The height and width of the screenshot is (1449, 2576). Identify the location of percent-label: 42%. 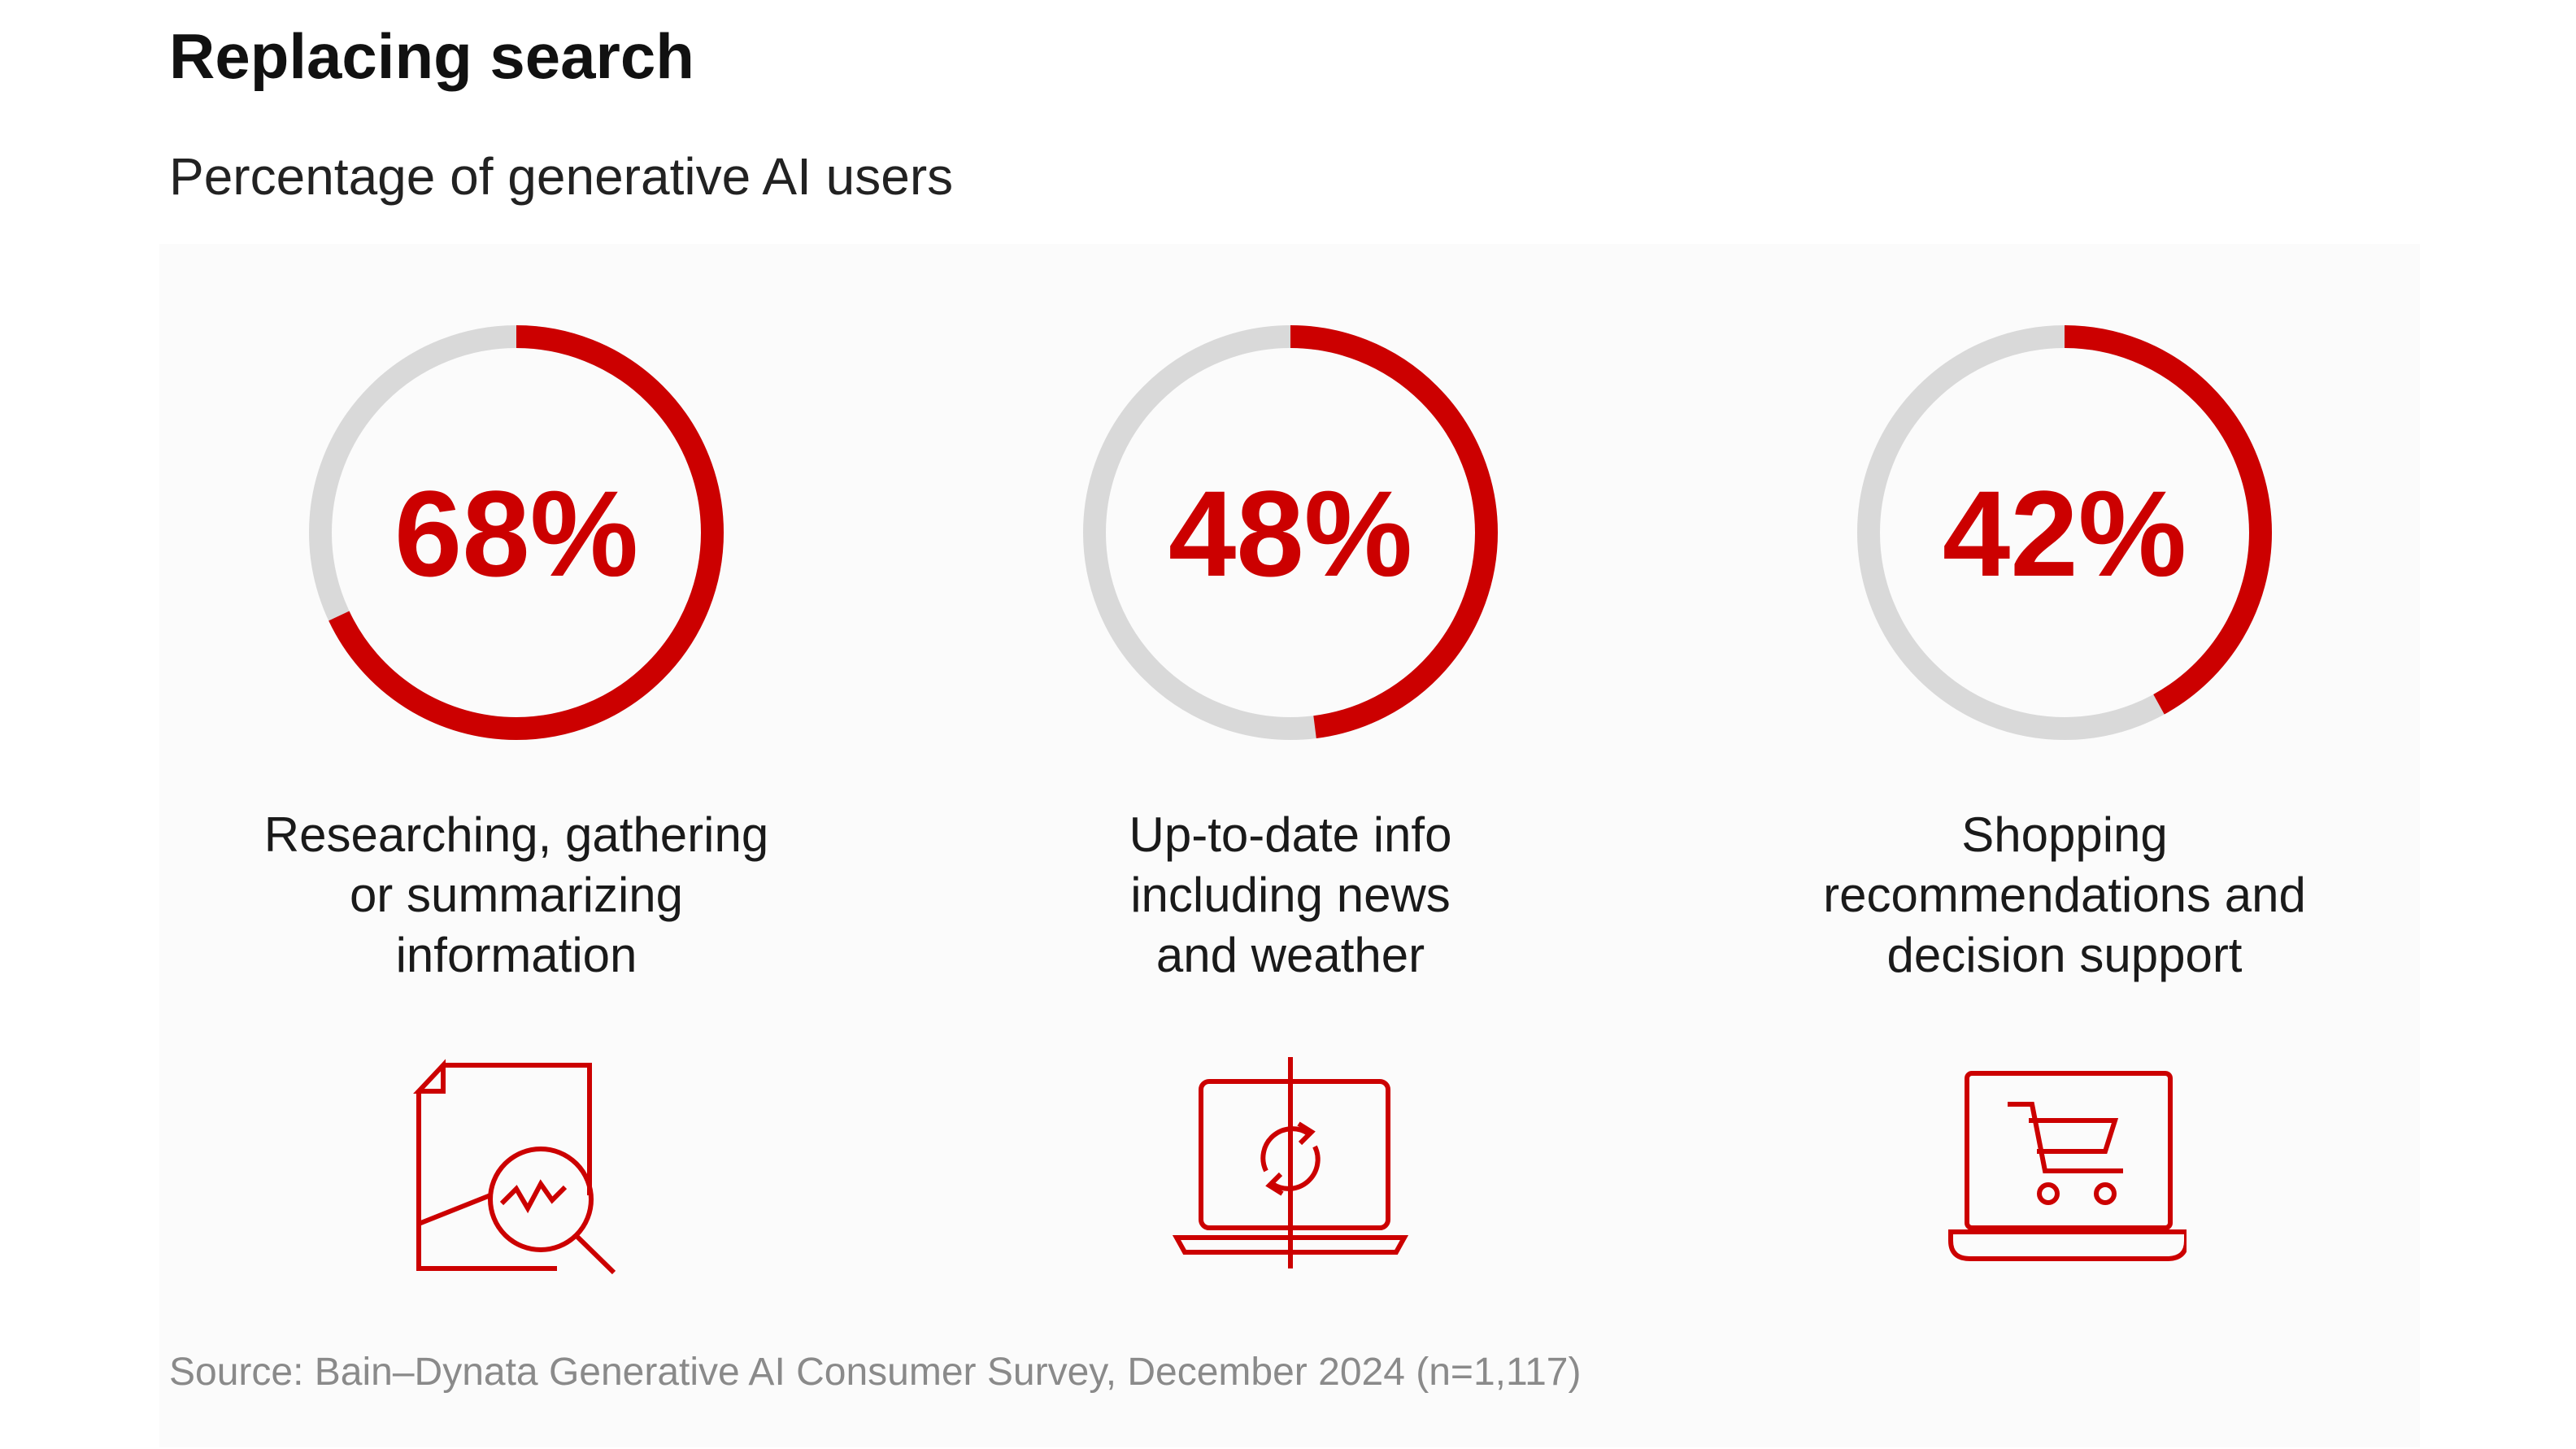
(2065, 534).